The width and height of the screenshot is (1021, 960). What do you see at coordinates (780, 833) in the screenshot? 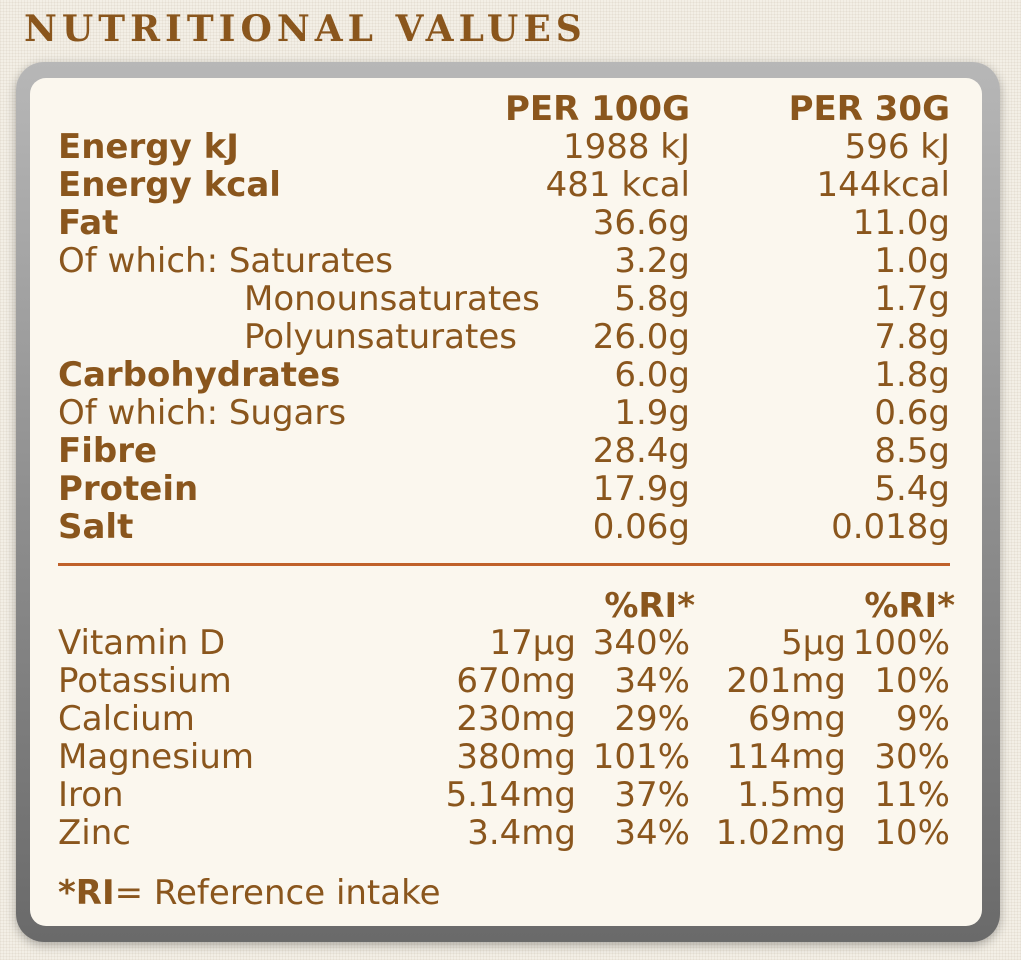
I see `vitamin-amount-30-zinc: 1.02mg` at bounding box center [780, 833].